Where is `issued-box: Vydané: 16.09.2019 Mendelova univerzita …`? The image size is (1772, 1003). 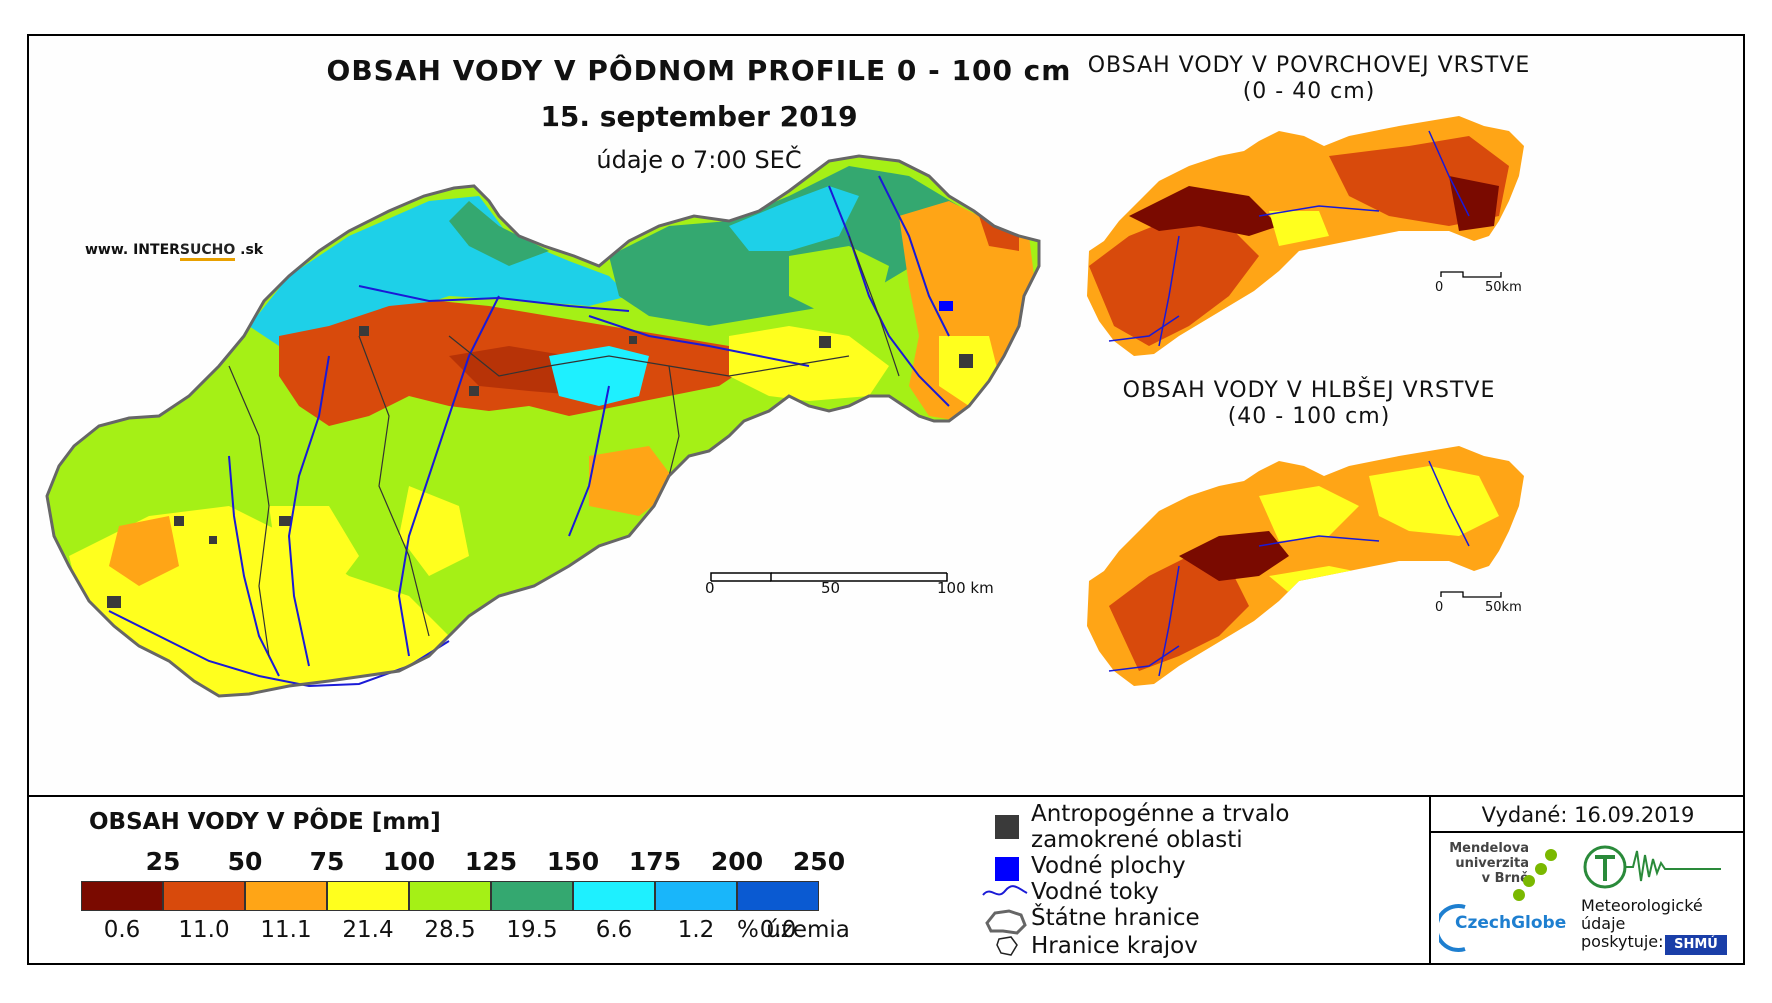 issued-box: Vydané: 16.09.2019 Mendelova univerzita … is located at coordinates (1587, 880).